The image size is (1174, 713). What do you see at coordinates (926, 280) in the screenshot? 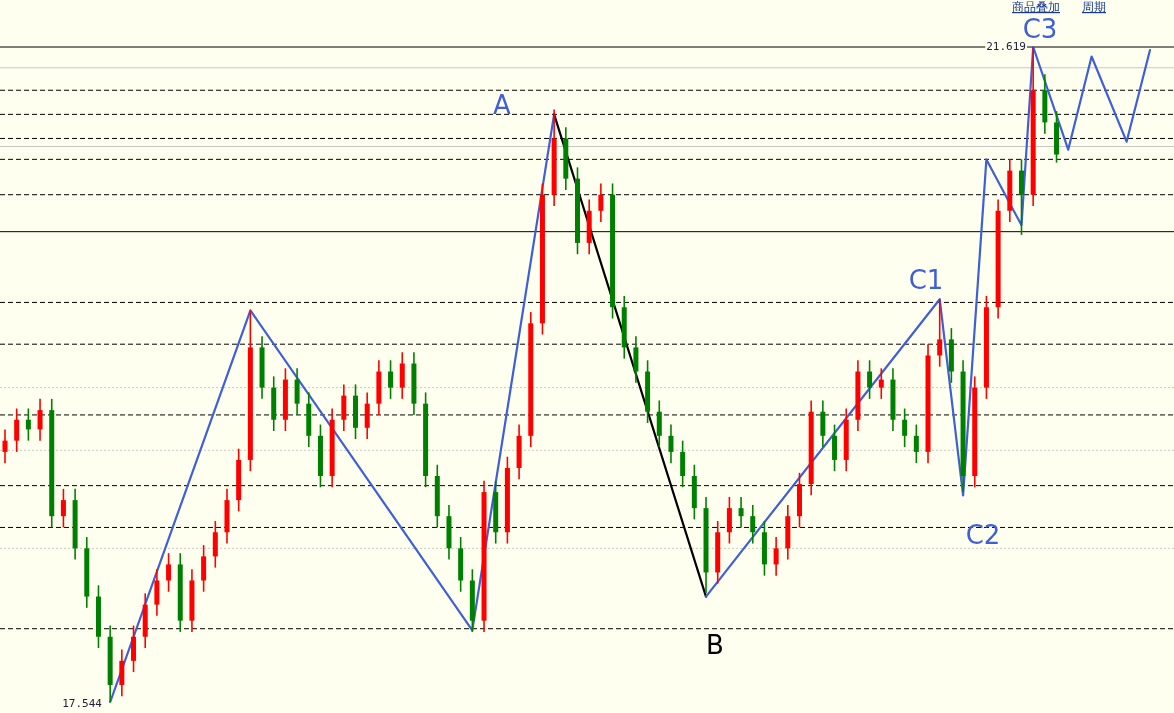
I see `annotation: C1` at bounding box center [926, 280].